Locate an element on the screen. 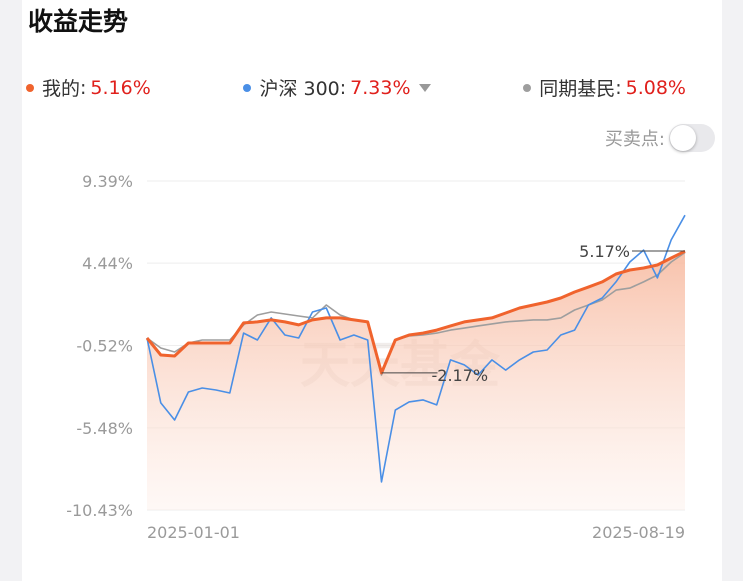 This screenshot has height=581, width=743. y-tick-label: -0.52% is located at coordinates (104, 346).